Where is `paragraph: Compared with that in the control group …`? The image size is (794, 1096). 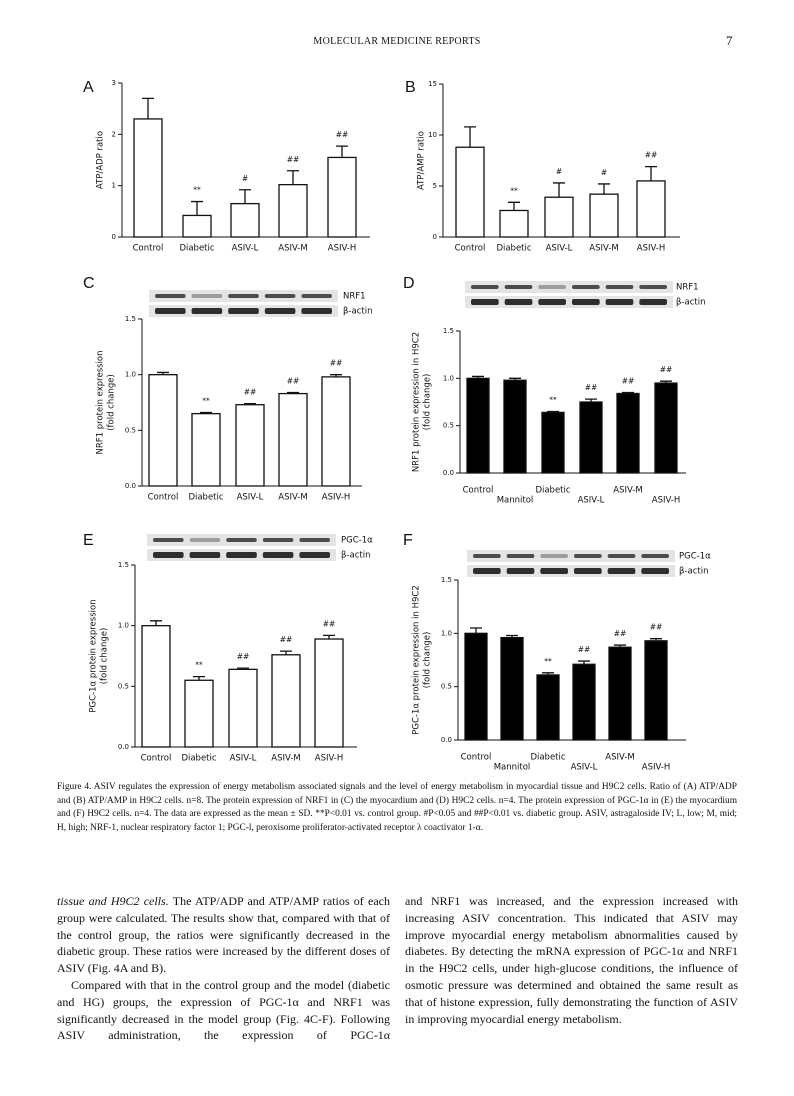 paragraph: Compared with that in the control group … is located at coordinates (223, 1010).